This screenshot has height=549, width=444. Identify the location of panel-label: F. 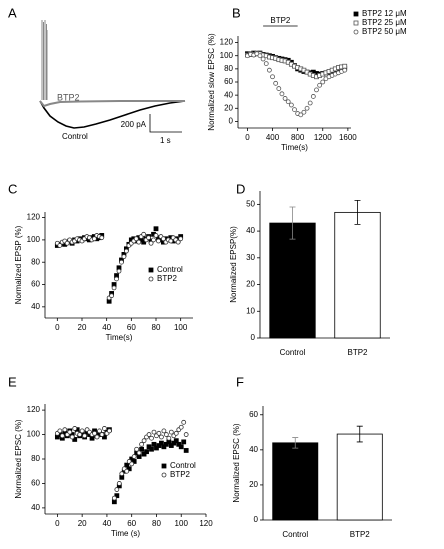
(240, 381).